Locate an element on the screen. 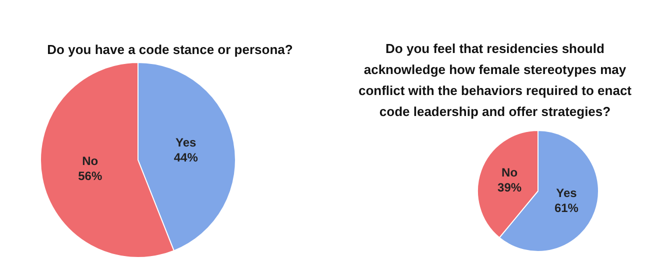 The width and height of the screenshot is (659, 279). chart-title: Do you feel that residencies should acknowledge how female stereotypes may conflict with the behaviors required to enact code leadership and offer strategies? is located at coordinates (495, 80).